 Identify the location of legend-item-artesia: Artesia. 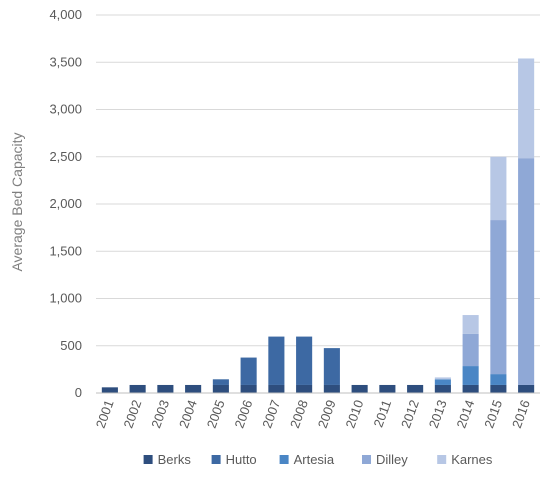
(307, 459).